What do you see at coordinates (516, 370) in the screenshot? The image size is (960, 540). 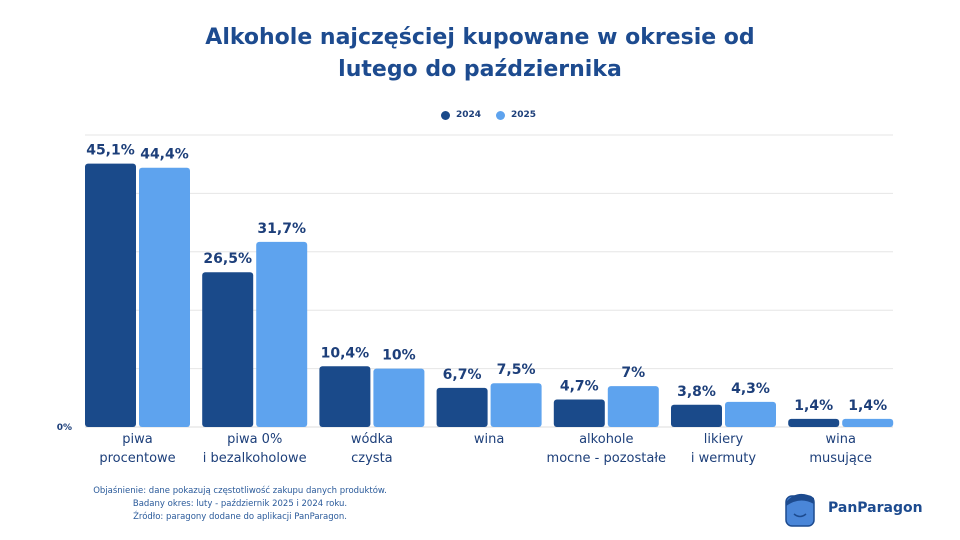 I see `data-label: 7,5%` at bounding box center [516, 370].